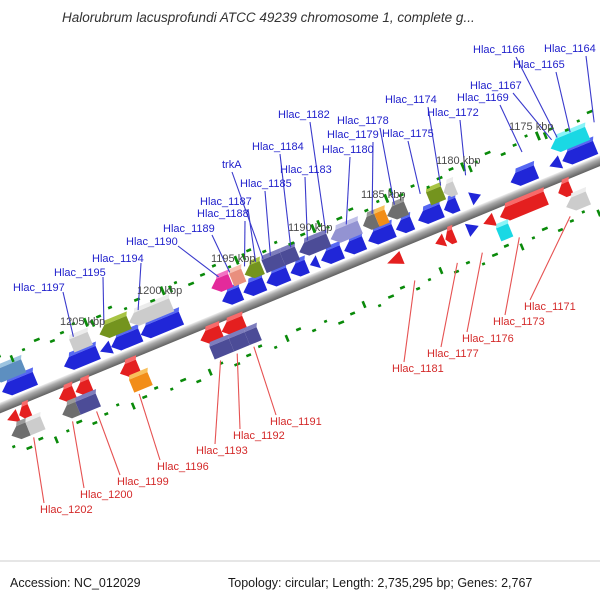 This screenshot has height=600, width=600. I want to click on gene-label: Hlac_1175, so click(408, 134).